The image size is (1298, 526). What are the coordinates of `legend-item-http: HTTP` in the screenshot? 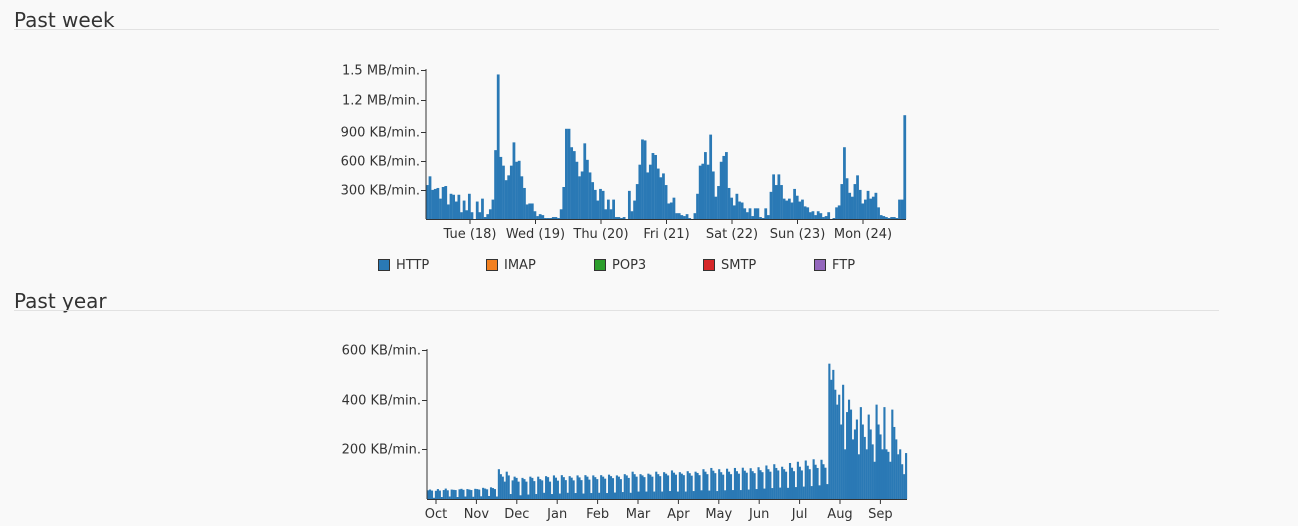 It's located at (403, 265).